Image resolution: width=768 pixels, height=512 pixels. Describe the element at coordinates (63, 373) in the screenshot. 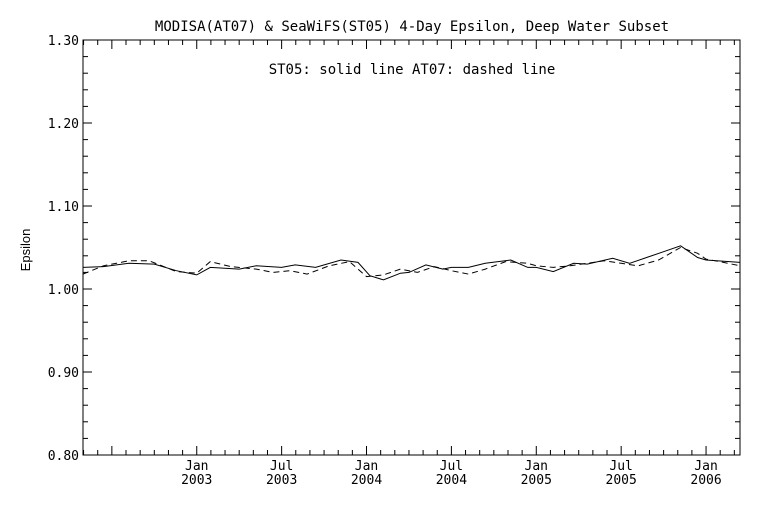

I see `y-tick-label: 0.90` at that location.